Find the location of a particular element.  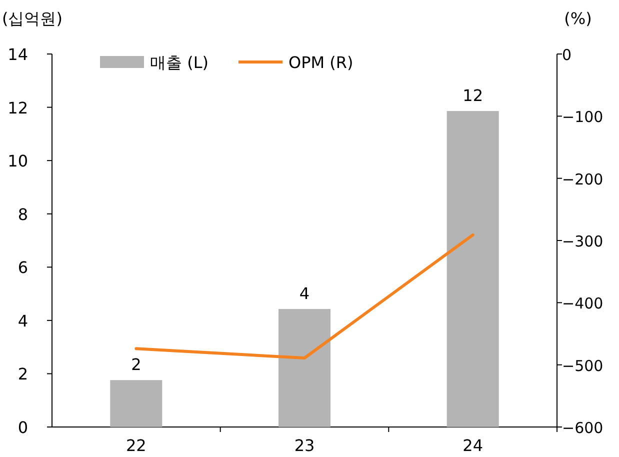

y-tick-label: 0 is located at coordinates (23, 427).